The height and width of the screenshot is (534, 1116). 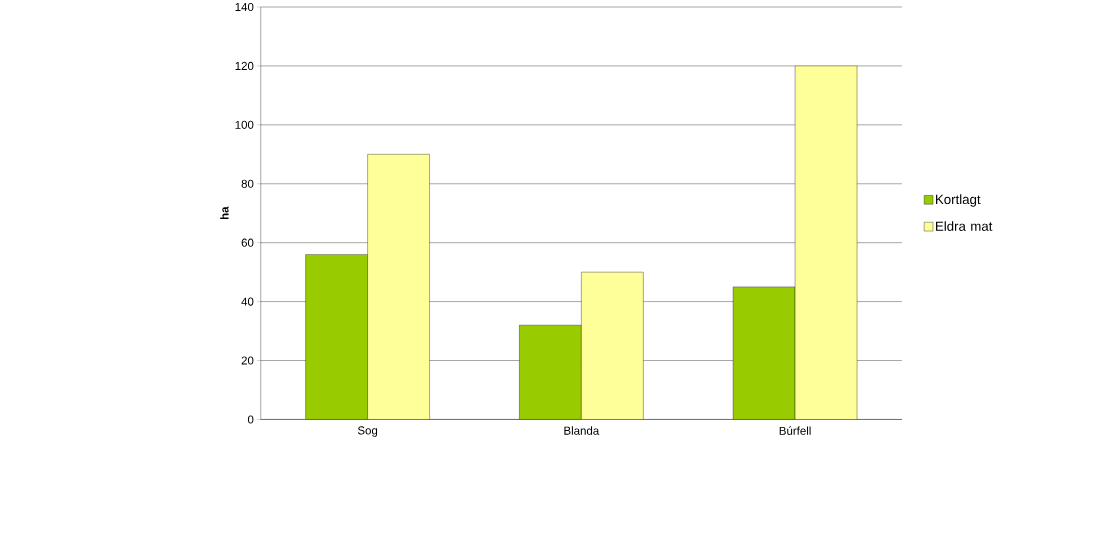 I want to click on x-tick-label: Blanda, so click(x=582, y=430).